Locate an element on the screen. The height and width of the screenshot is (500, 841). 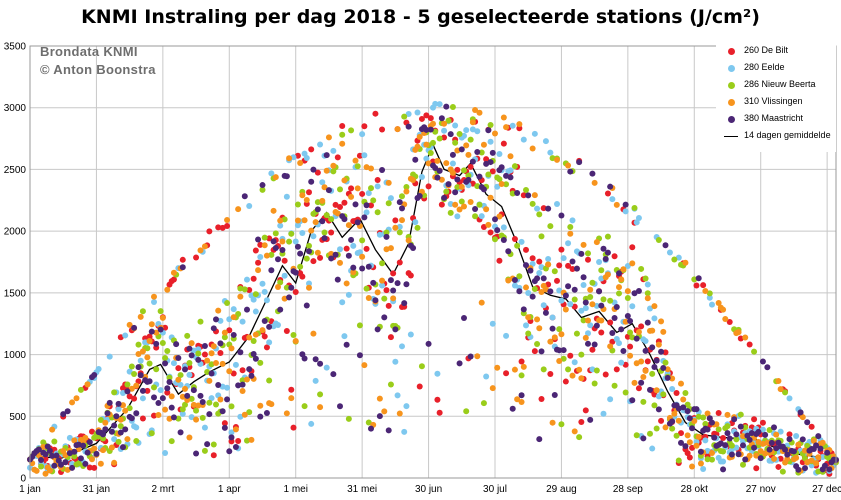
legend-label-nieuwbeerta: 286 Nieuw Beerta is located at coordinates (780, 84).